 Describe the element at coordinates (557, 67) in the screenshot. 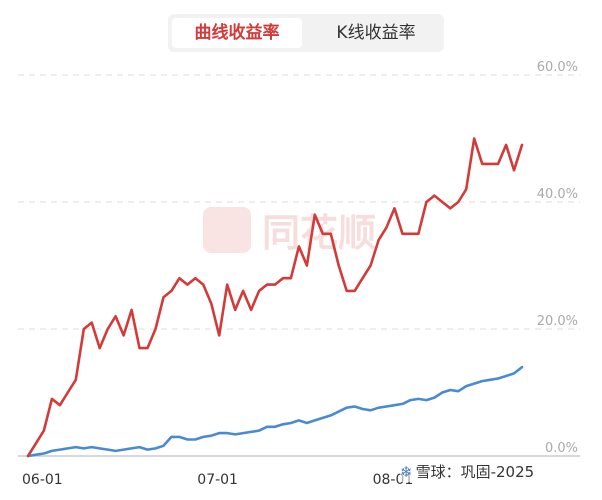

I see `y-tick-label: 60.0%` at that location.